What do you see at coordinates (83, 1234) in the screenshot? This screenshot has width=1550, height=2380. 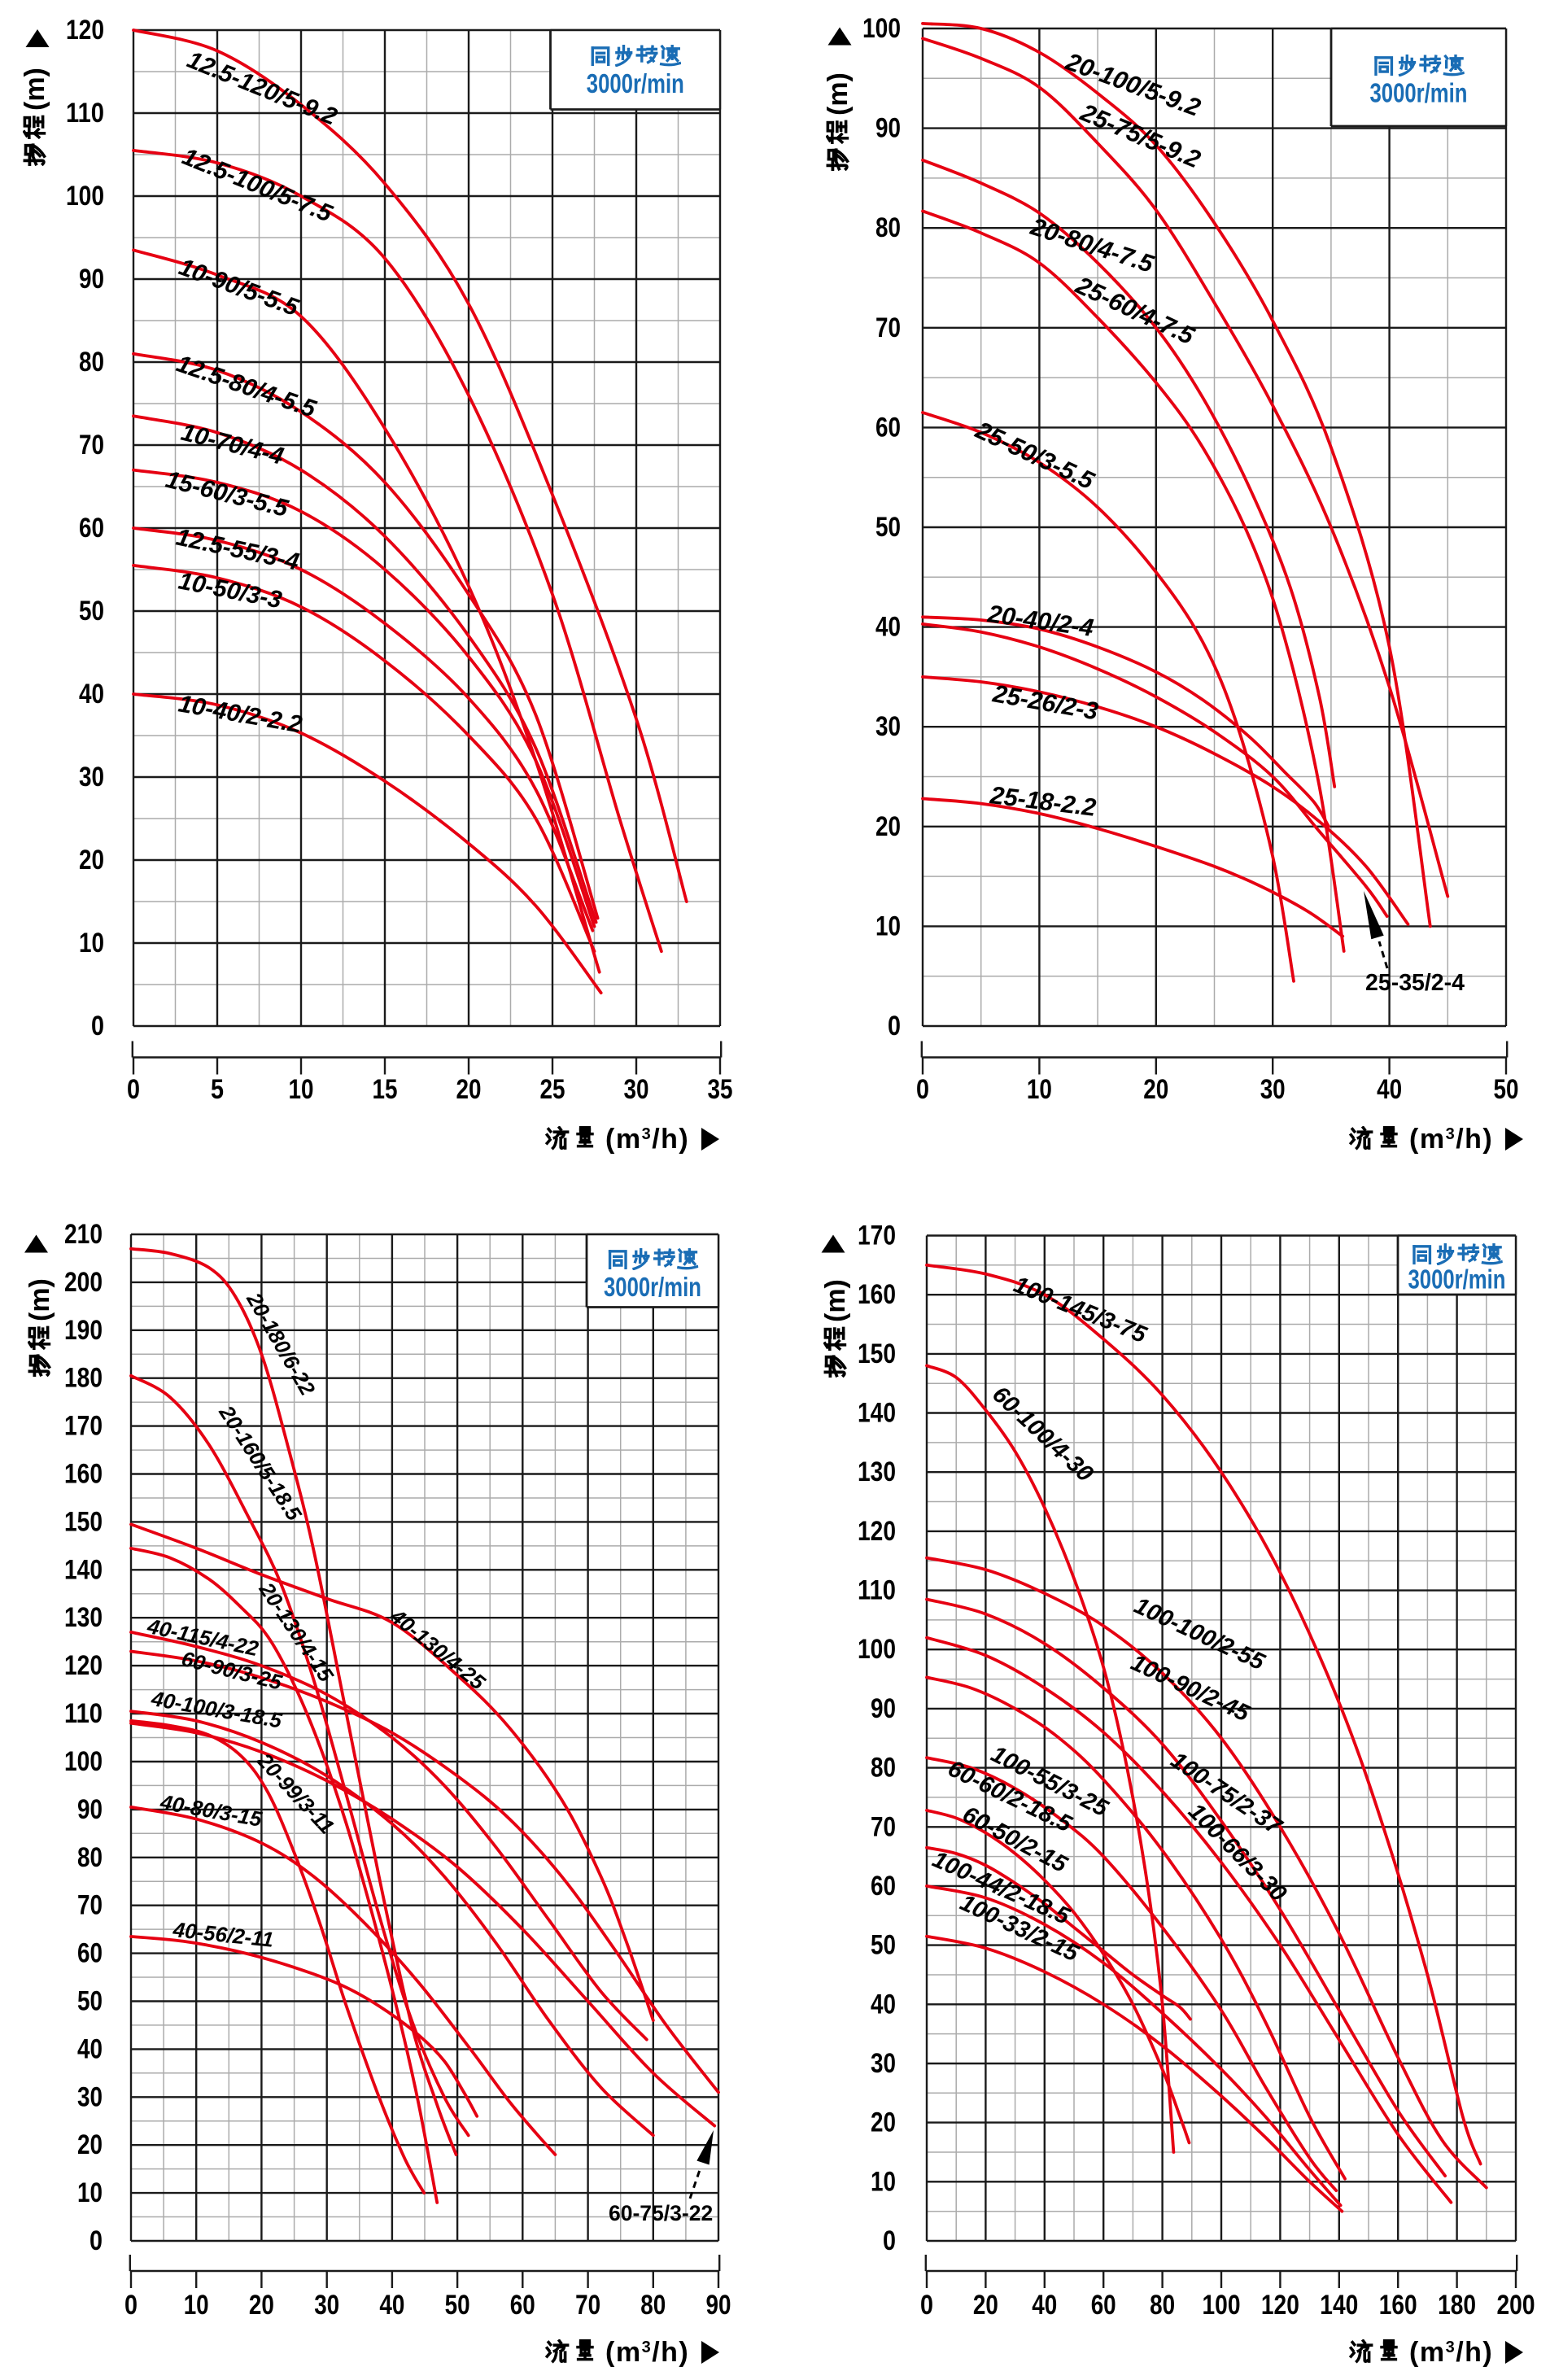 I see `svg-text: 210` at bounding box center [83, 1234].